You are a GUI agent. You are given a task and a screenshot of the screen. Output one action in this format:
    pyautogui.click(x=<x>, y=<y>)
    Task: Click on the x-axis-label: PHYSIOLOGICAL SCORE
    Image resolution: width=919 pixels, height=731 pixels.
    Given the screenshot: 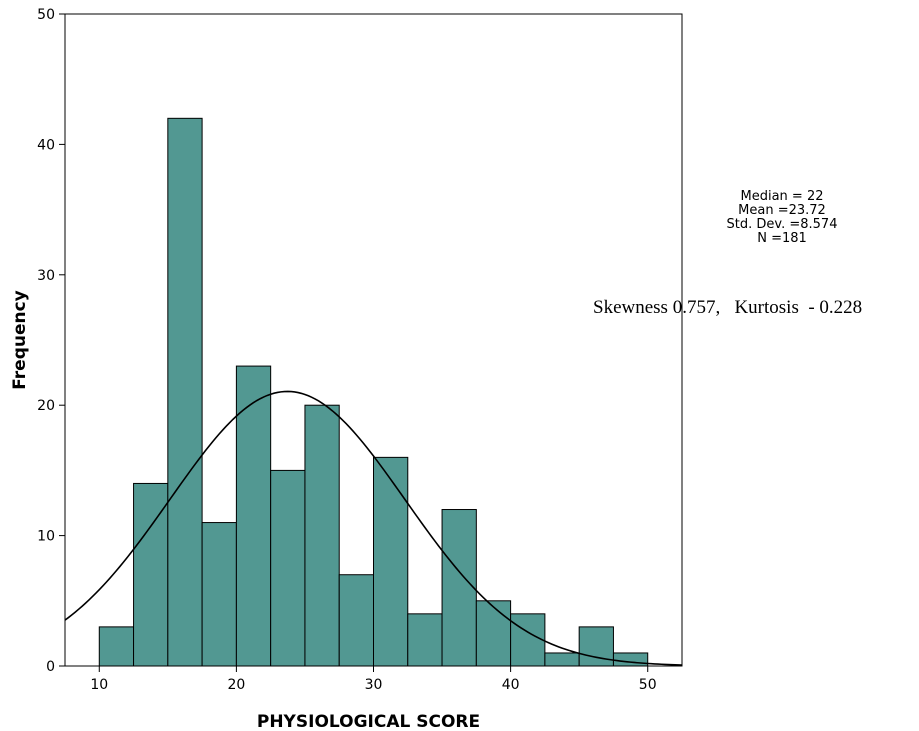 What is the action you would take?
    pyautogui.click(x=368, y=721)
    